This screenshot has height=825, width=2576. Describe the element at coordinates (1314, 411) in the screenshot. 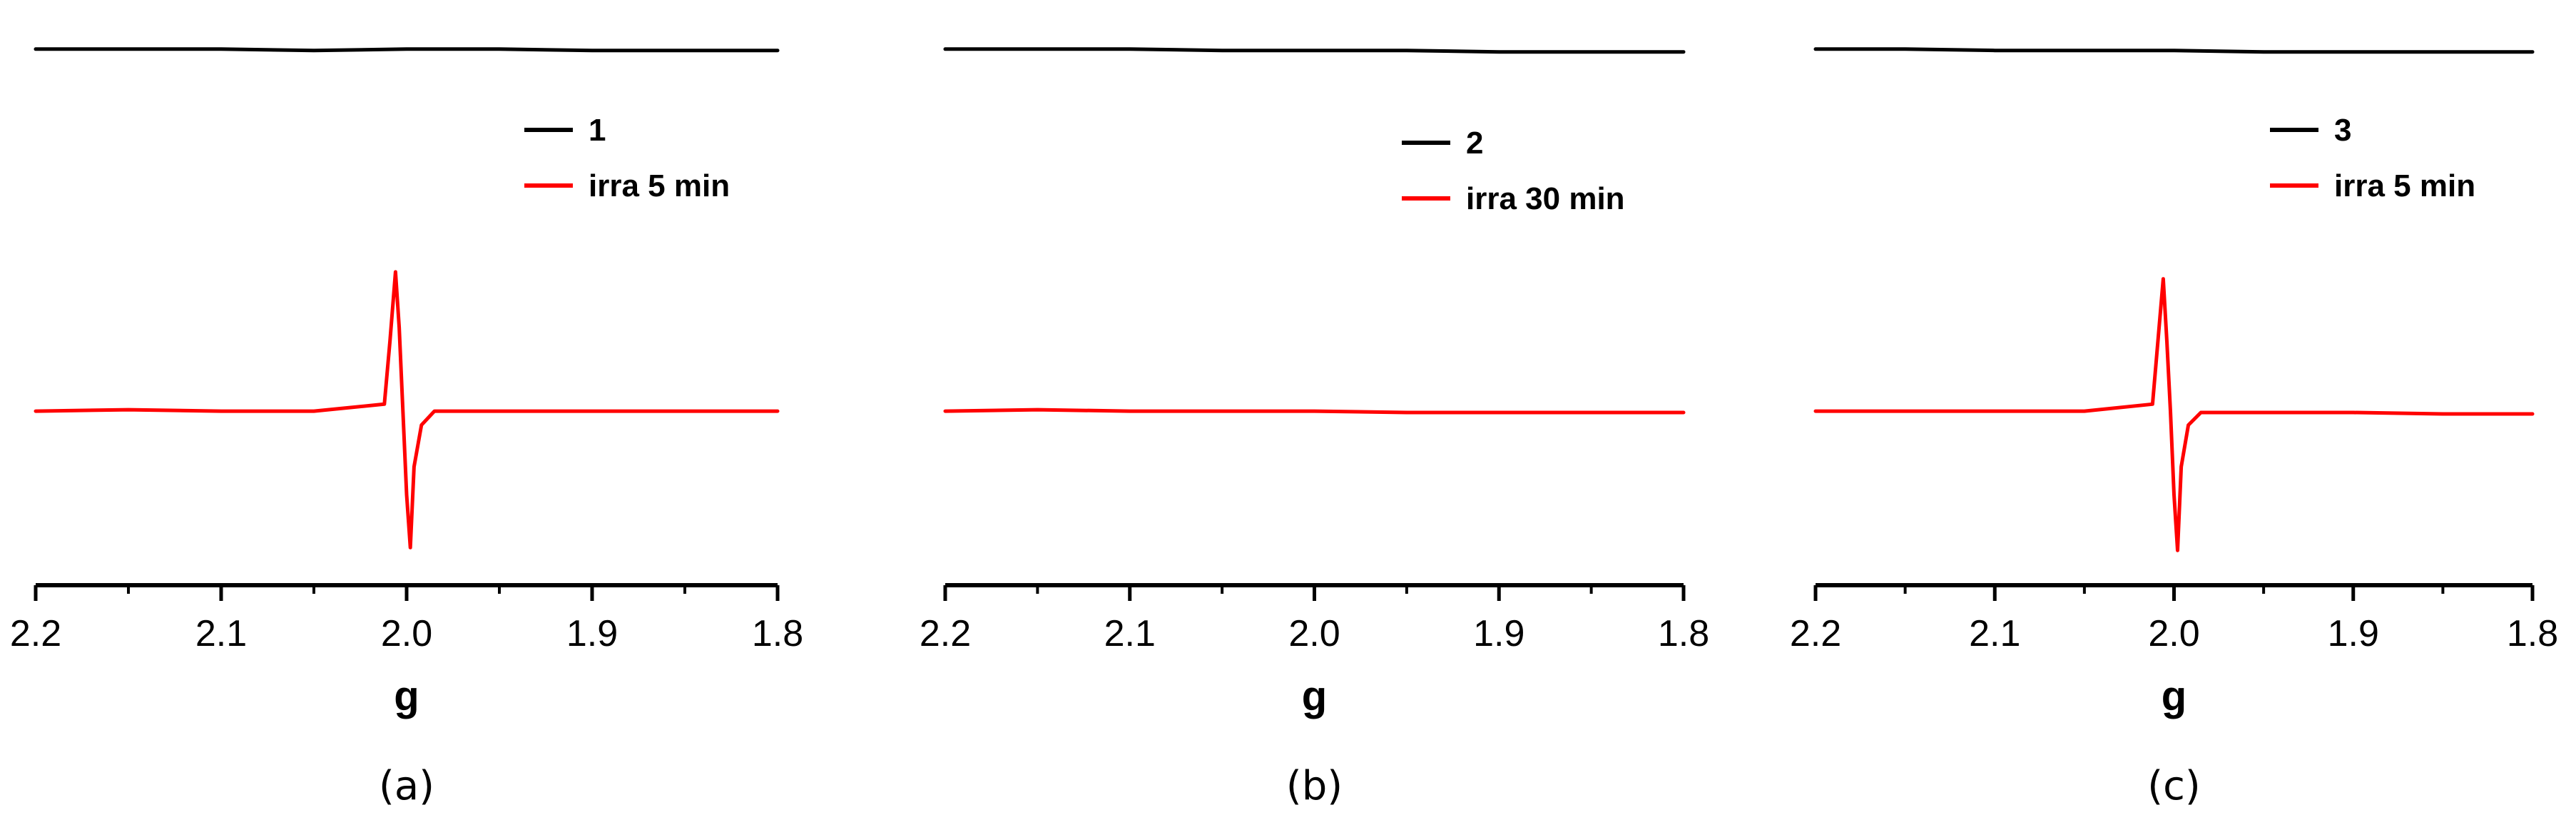

I see `series-line-b-irradiated` at that location.